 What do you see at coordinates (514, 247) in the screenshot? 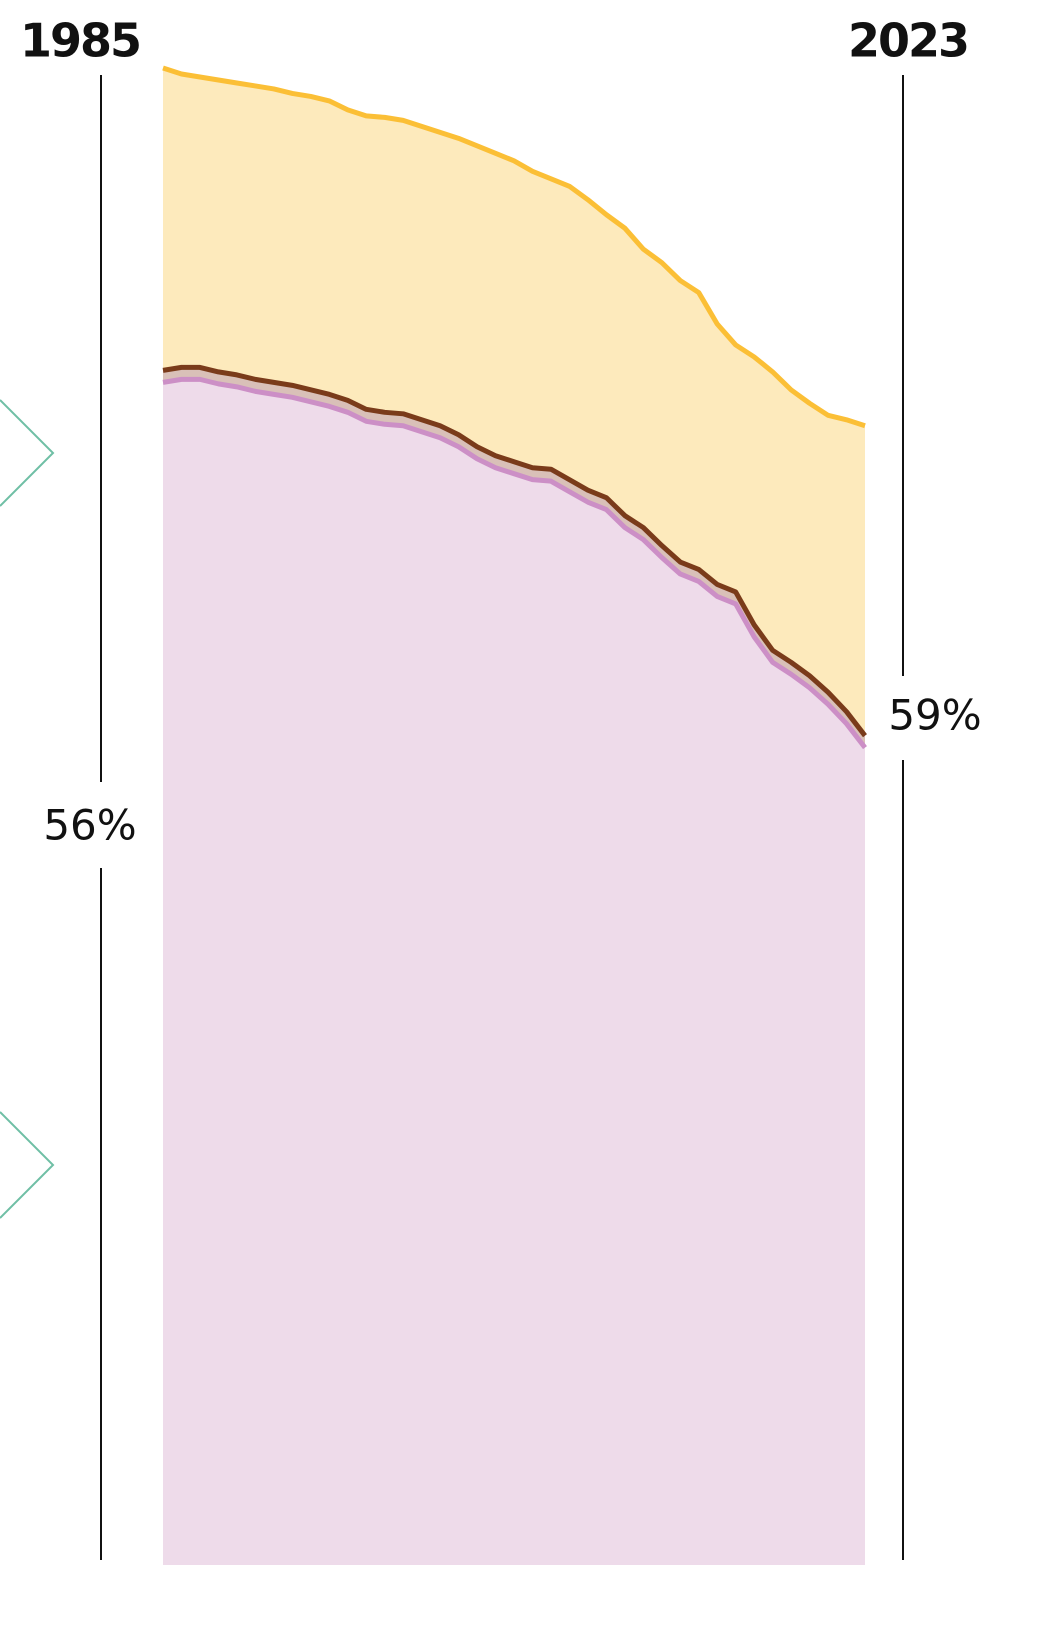
I see `area-line` at bounding box center [514, 247].